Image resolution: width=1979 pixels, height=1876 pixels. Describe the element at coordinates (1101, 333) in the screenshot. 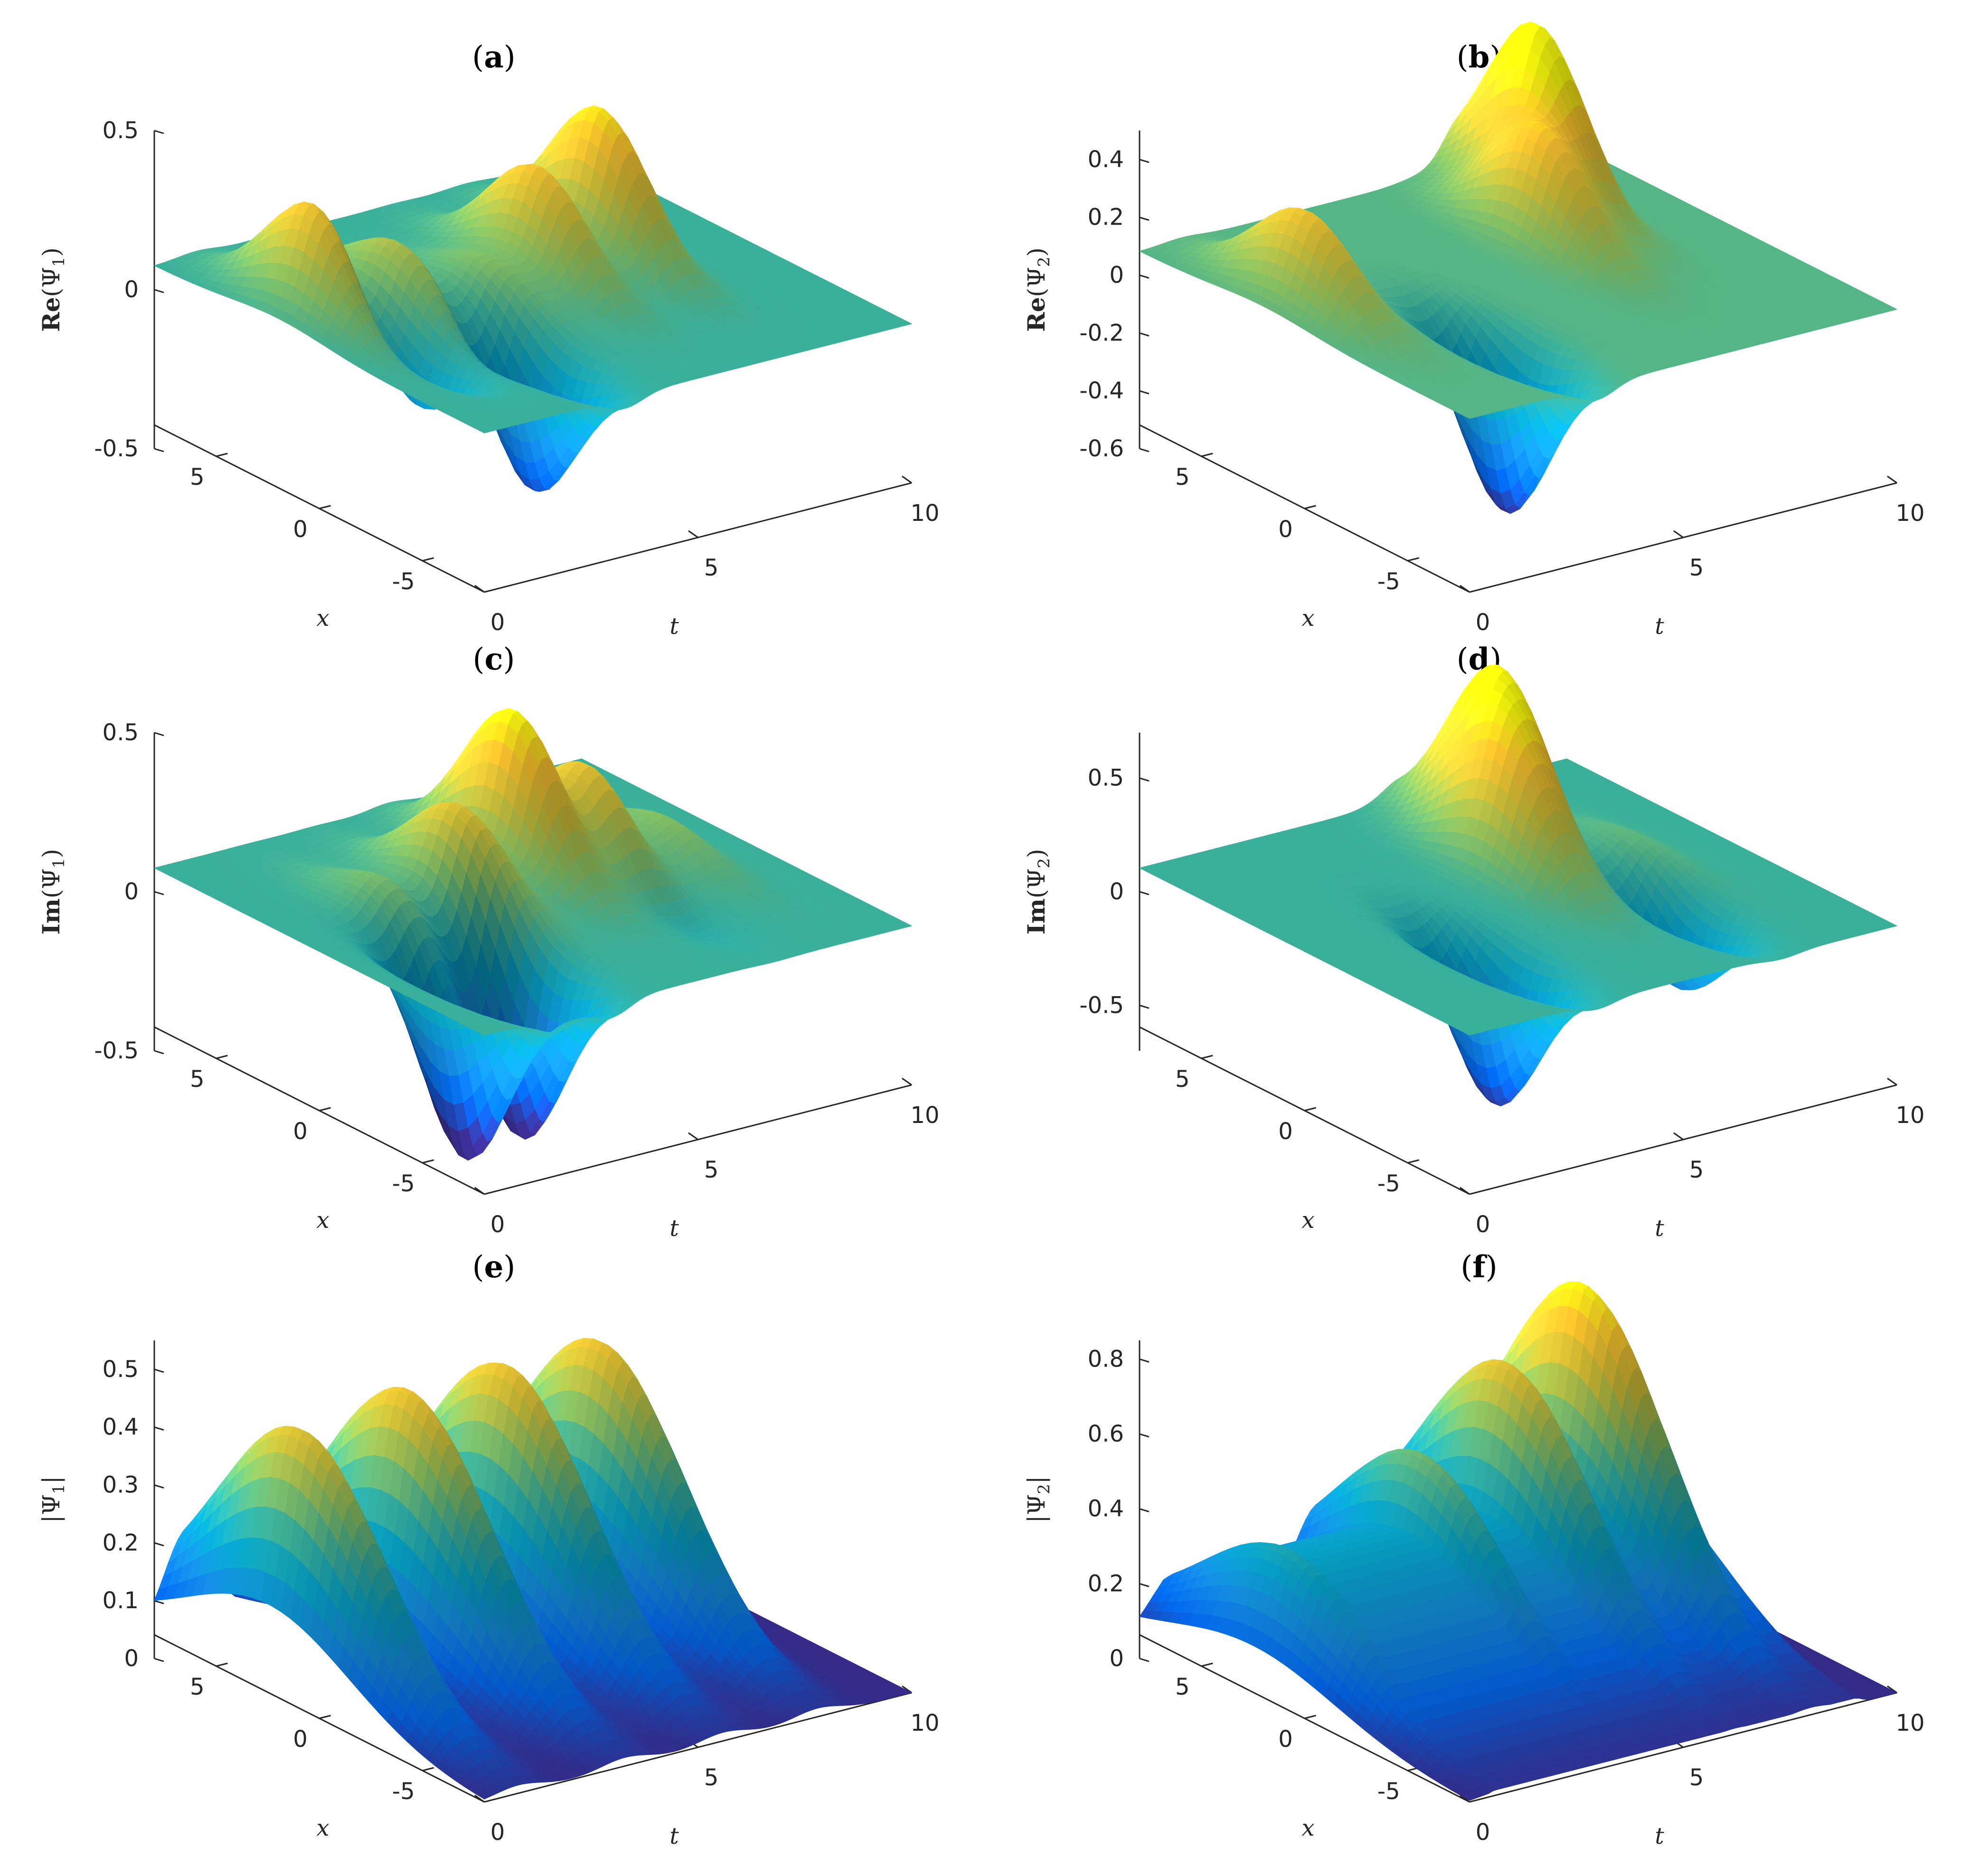

I see `z-tick-label: -0.2` at that location.